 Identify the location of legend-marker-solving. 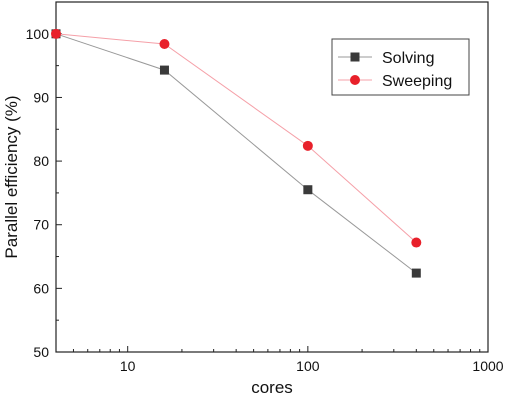
(355, 57).